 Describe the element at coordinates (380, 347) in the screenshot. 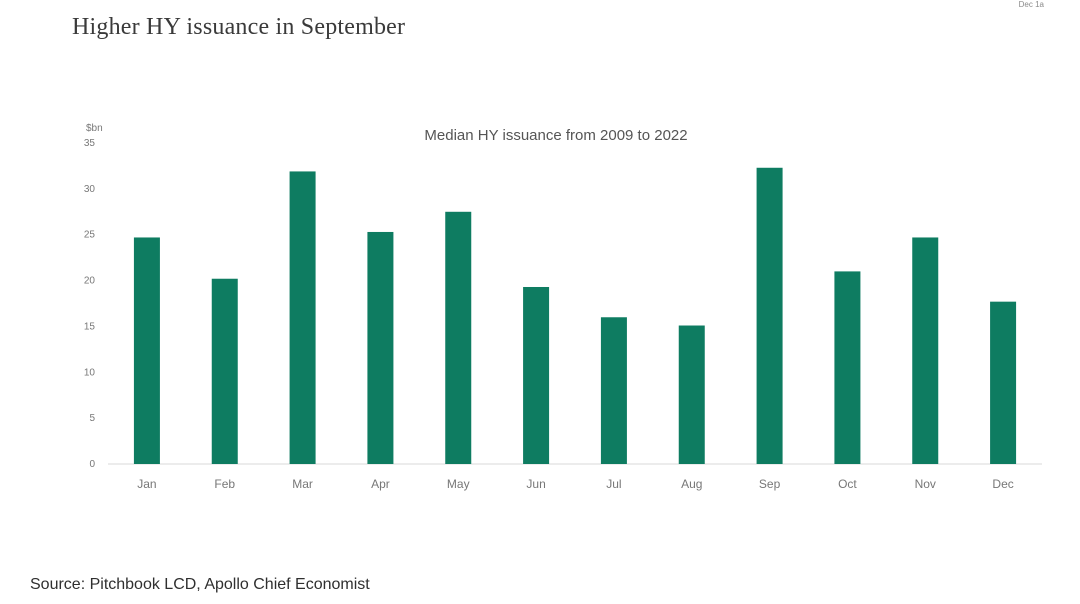

I see `bar-apr` at that location.